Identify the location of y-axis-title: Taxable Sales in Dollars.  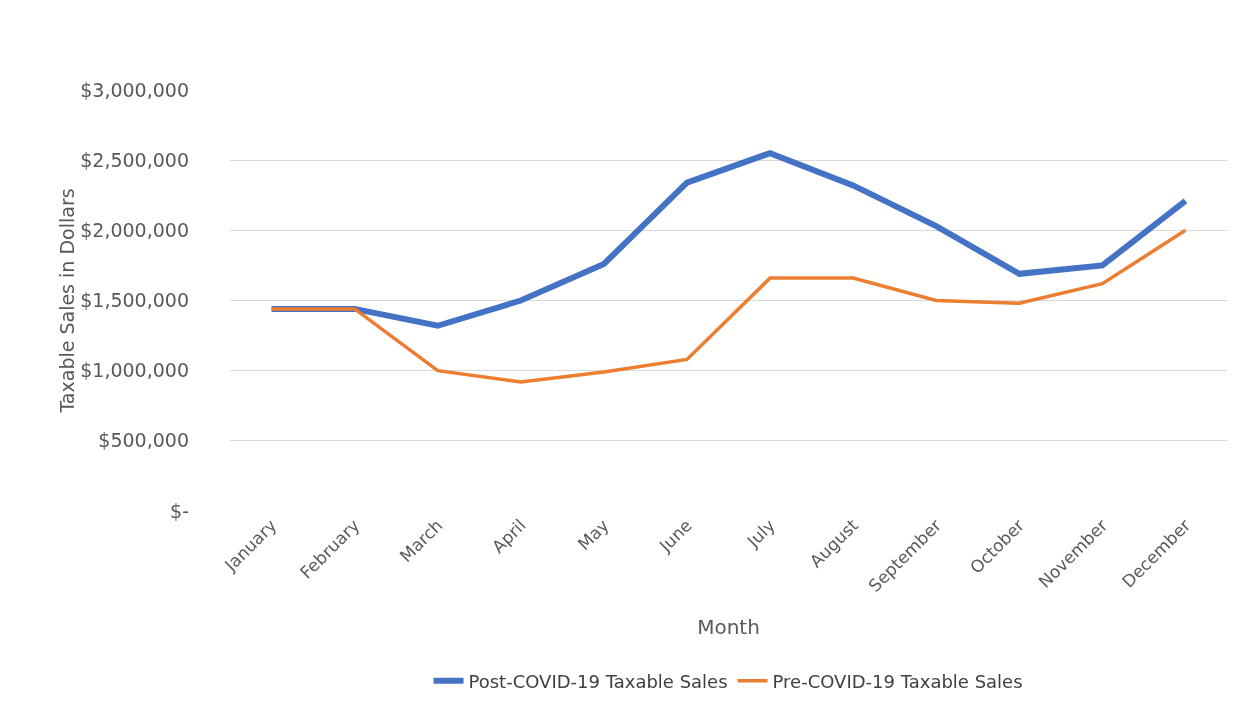
(67, 301).